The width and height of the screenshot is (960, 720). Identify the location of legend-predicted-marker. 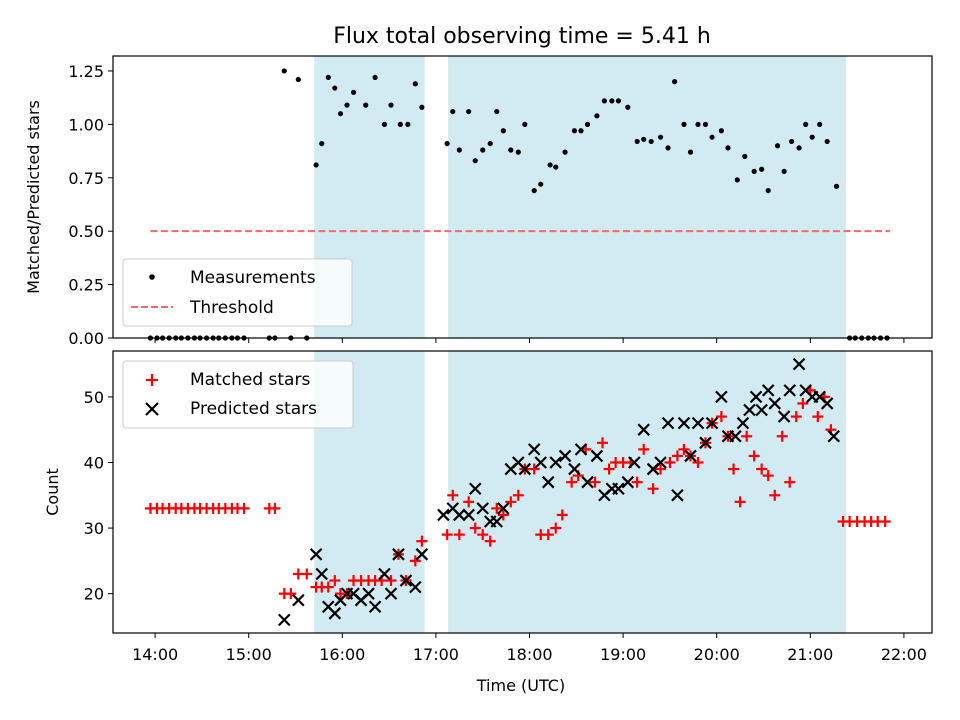
(152, 409).